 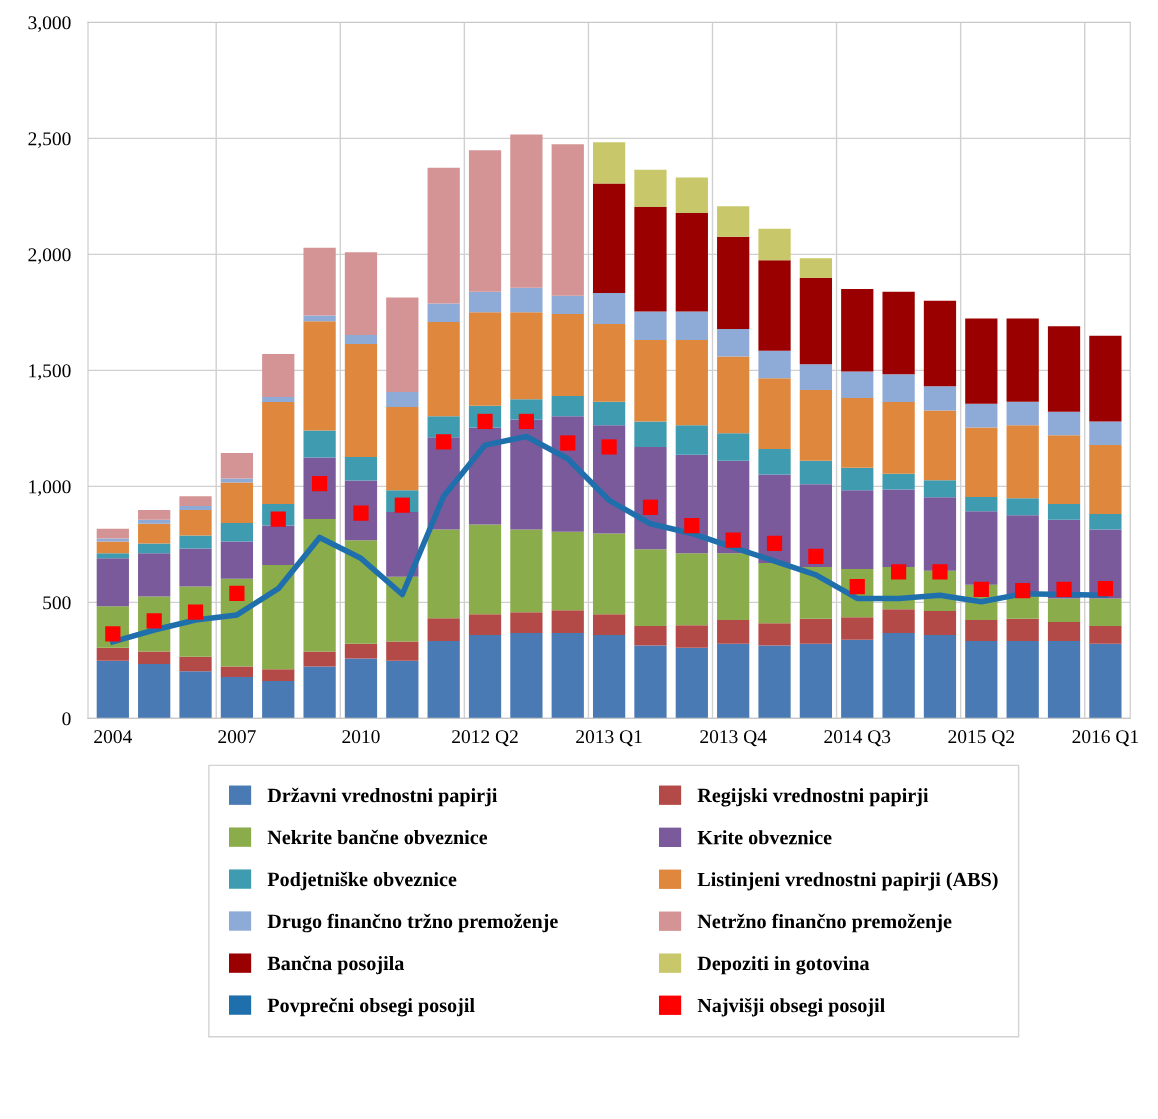 What do you see at coordinates (50, 488) in the screenshot?
I see `y-tick-label: 1,000` at bounding box center [50, 488].